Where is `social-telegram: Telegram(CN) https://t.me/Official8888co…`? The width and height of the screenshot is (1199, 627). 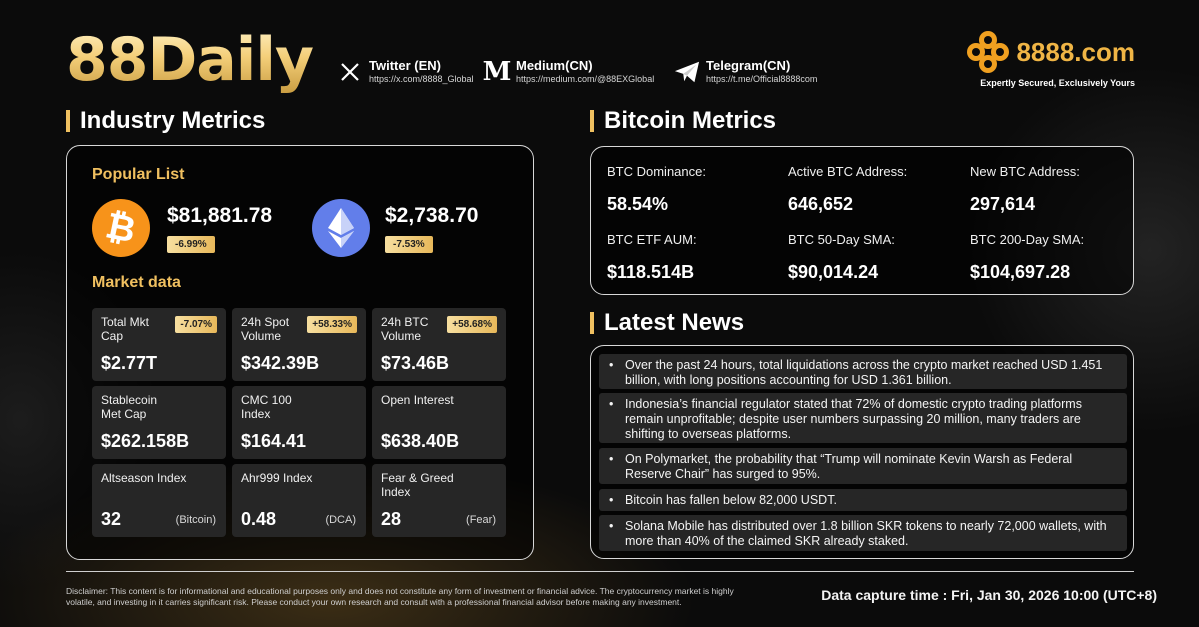 social-telegram: Telegram(CN) https://t.me/Official8888co… is located at coordinates (745, 71).